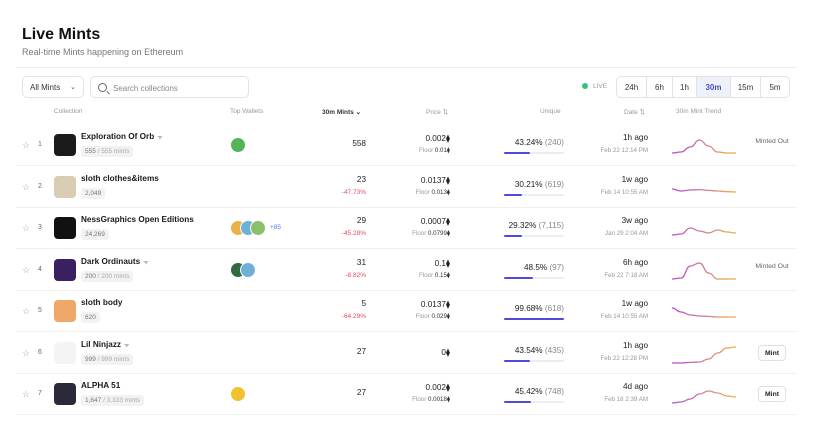  I want to click on floor-value: 0.029⧫, so click(440, 316).